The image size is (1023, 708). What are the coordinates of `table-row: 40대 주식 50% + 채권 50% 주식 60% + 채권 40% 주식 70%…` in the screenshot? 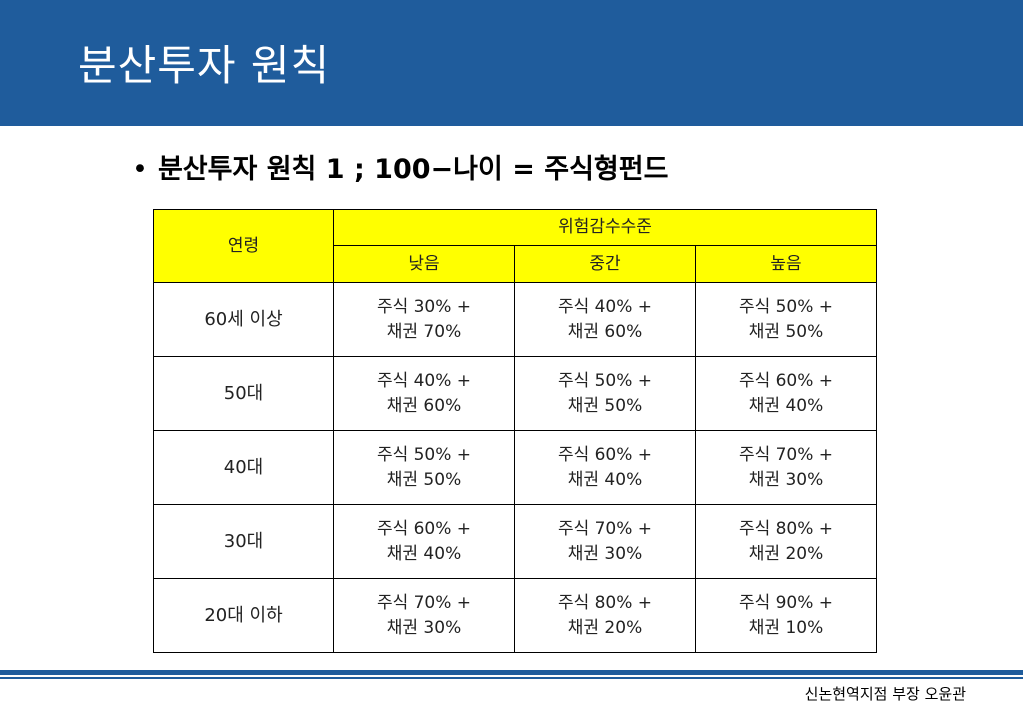 It's located at (515, 467).